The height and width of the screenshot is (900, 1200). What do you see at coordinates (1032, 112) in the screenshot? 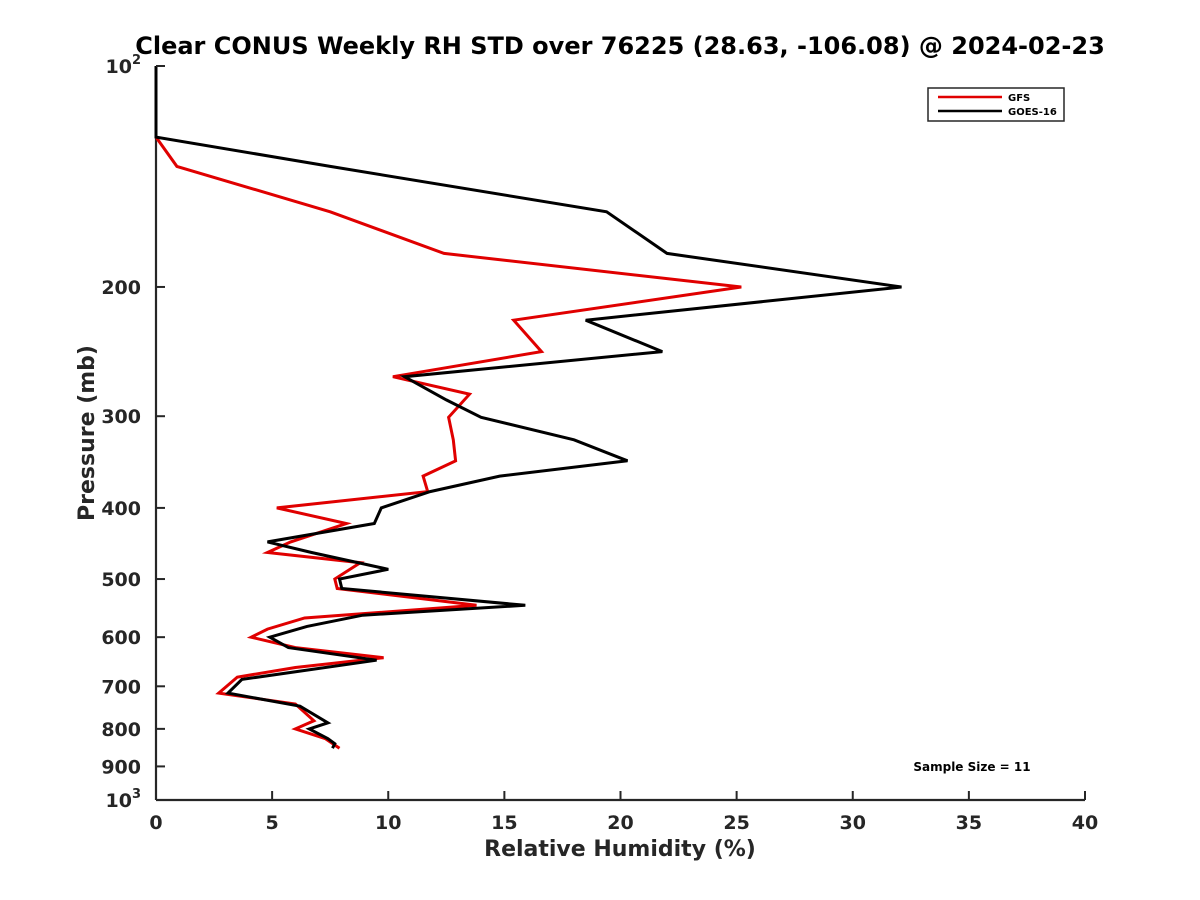
I see `legend-label-goes-16: GOES-16` at bounding box center [1032, 112].